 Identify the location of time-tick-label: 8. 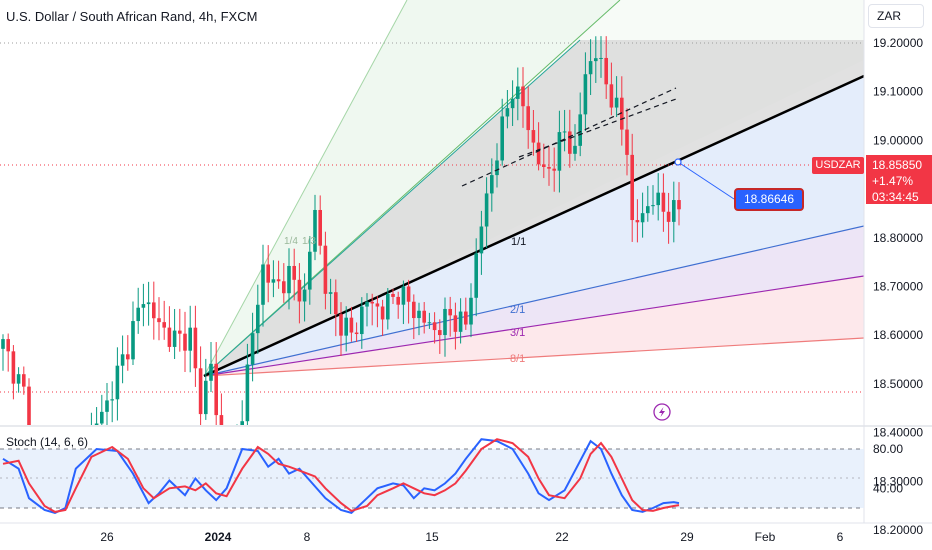
(307, 537).